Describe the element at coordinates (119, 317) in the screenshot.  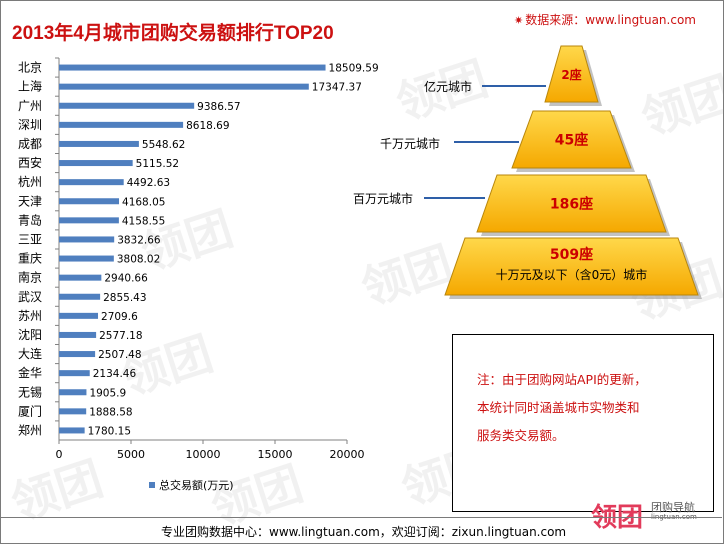
I see `value-label: 2709.6` at that location.